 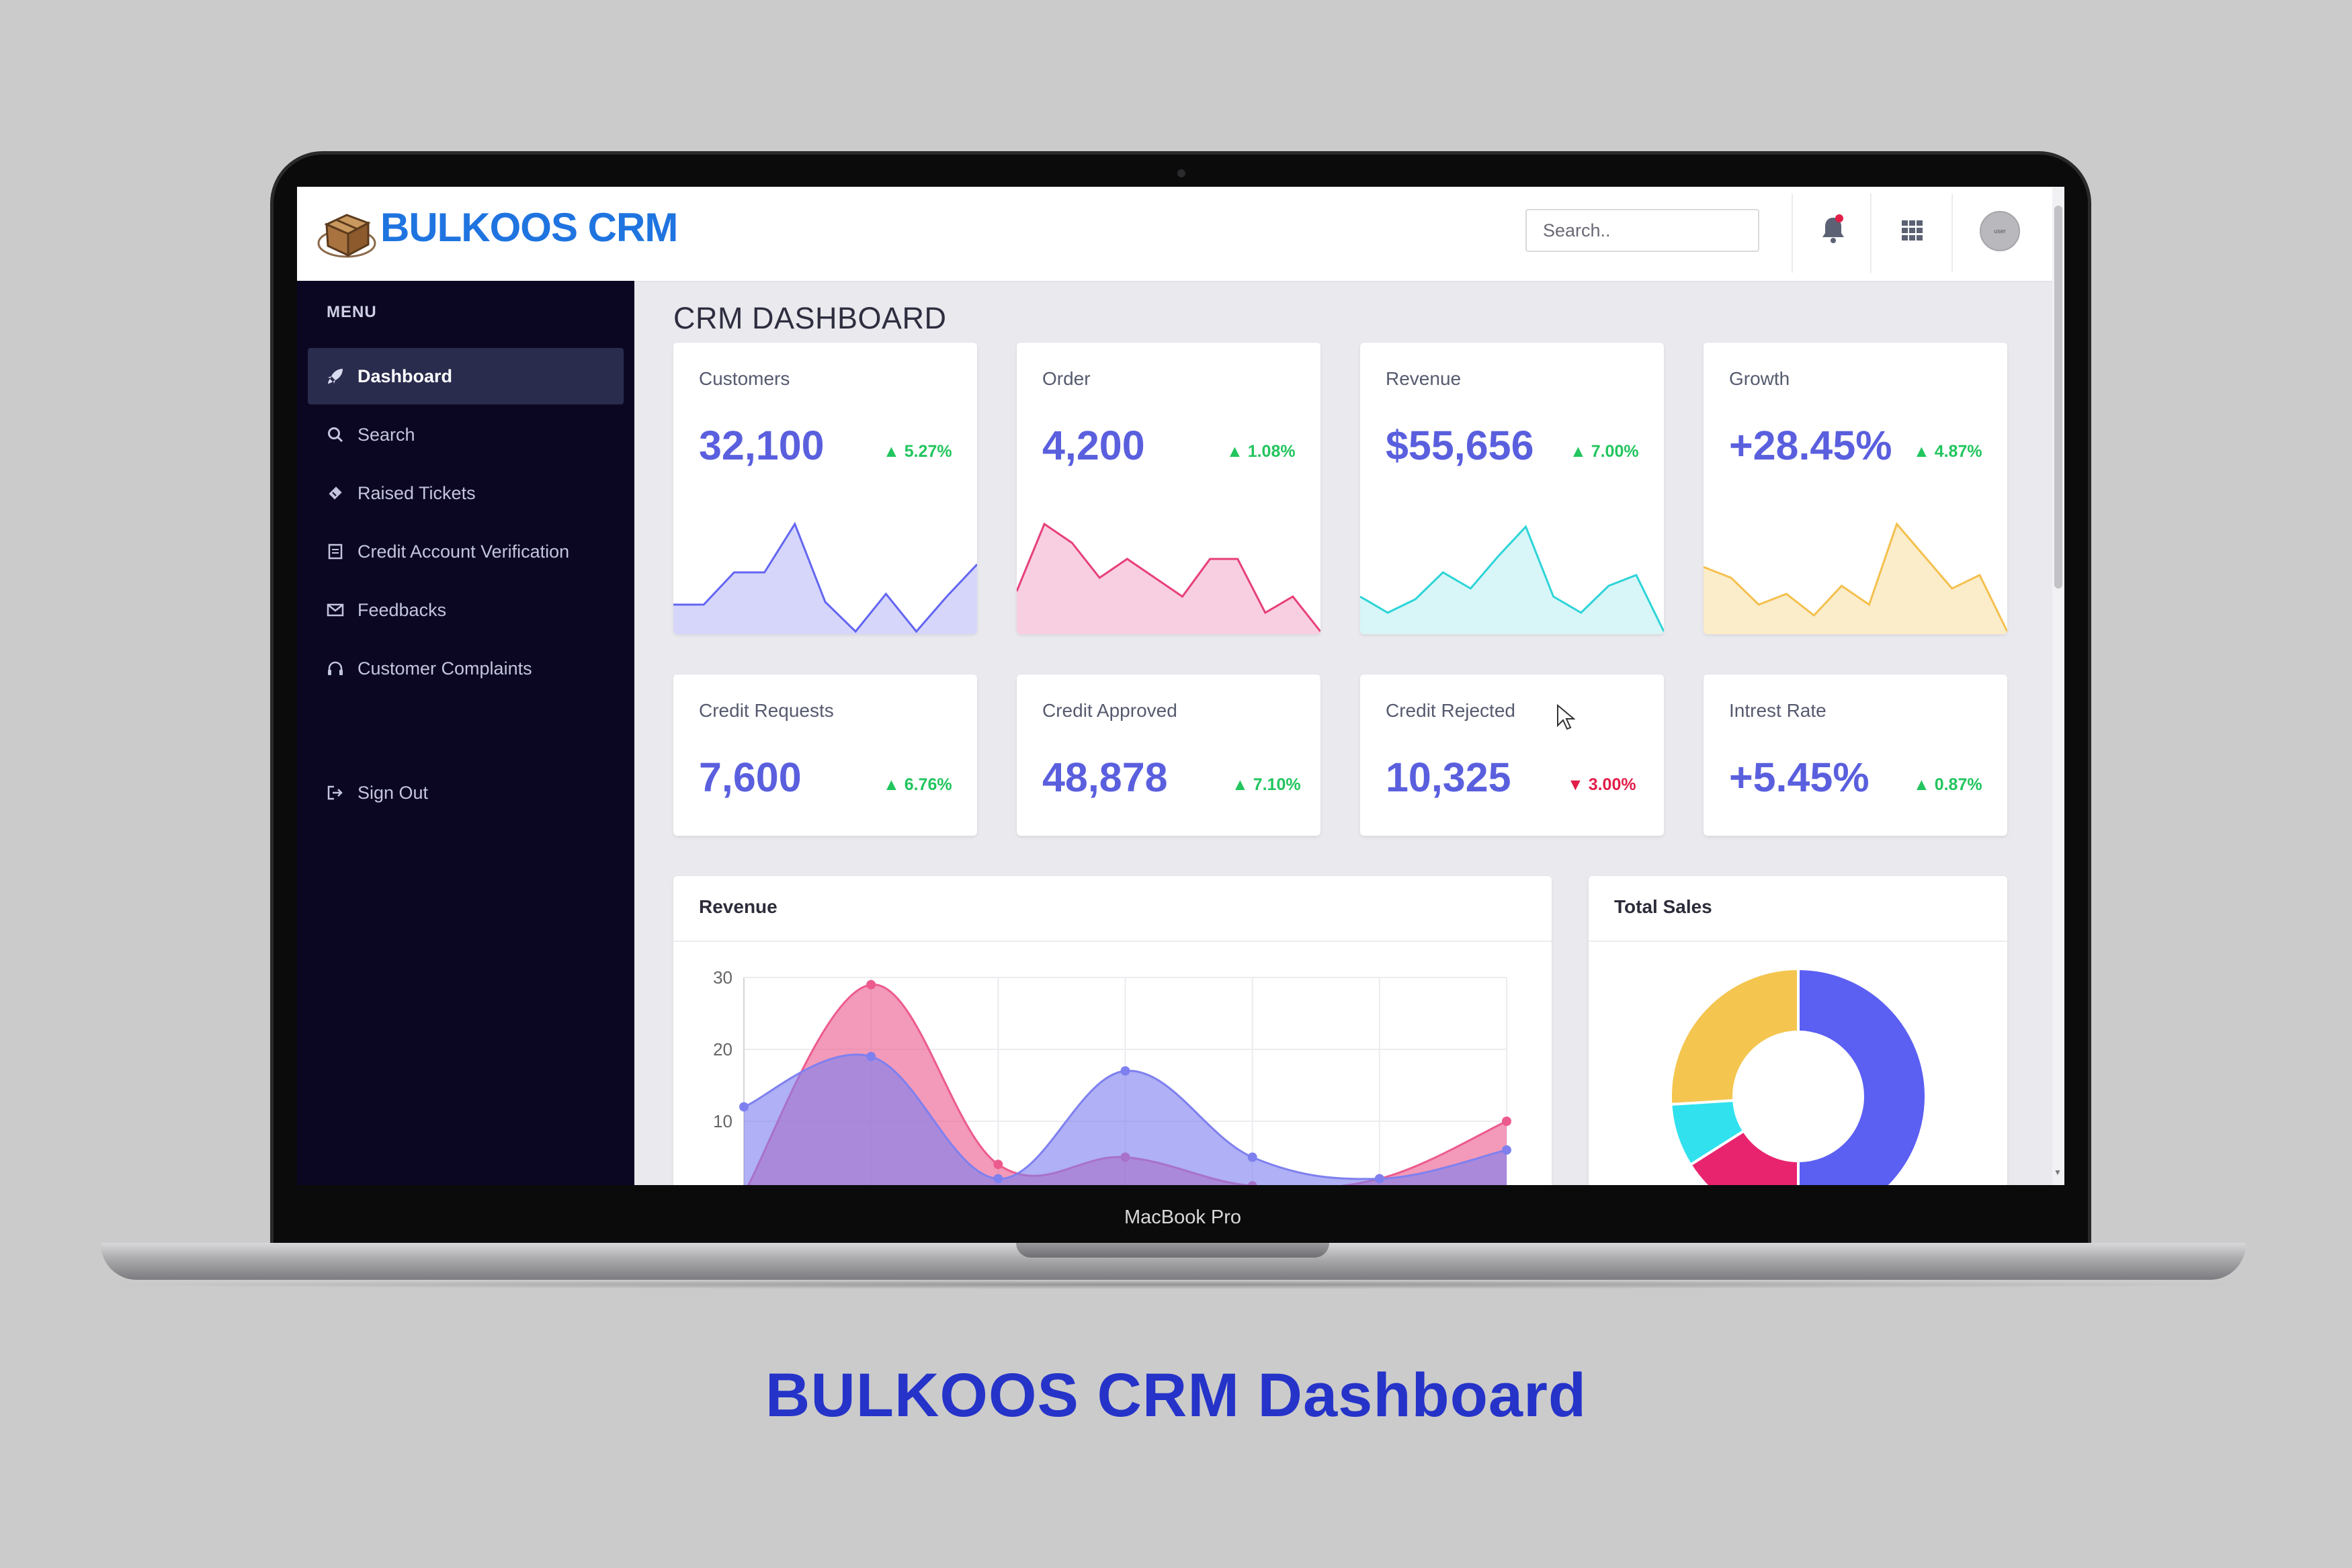 What do you see at coordinates (335, 376) in the screenshot?
I see `rocket-icon` at bounding box center [335, 376].